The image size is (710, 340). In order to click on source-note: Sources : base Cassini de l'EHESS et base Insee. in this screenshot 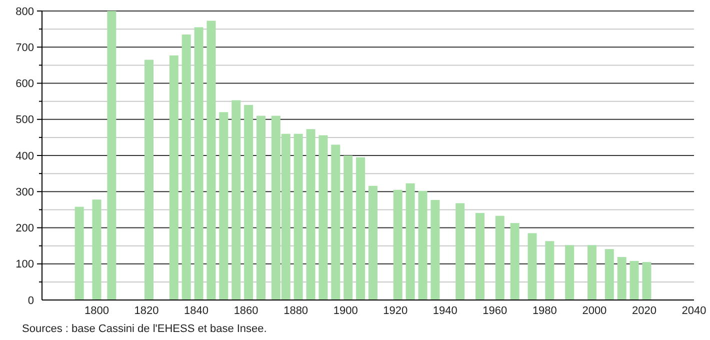, I will do `click(144, 329)`.